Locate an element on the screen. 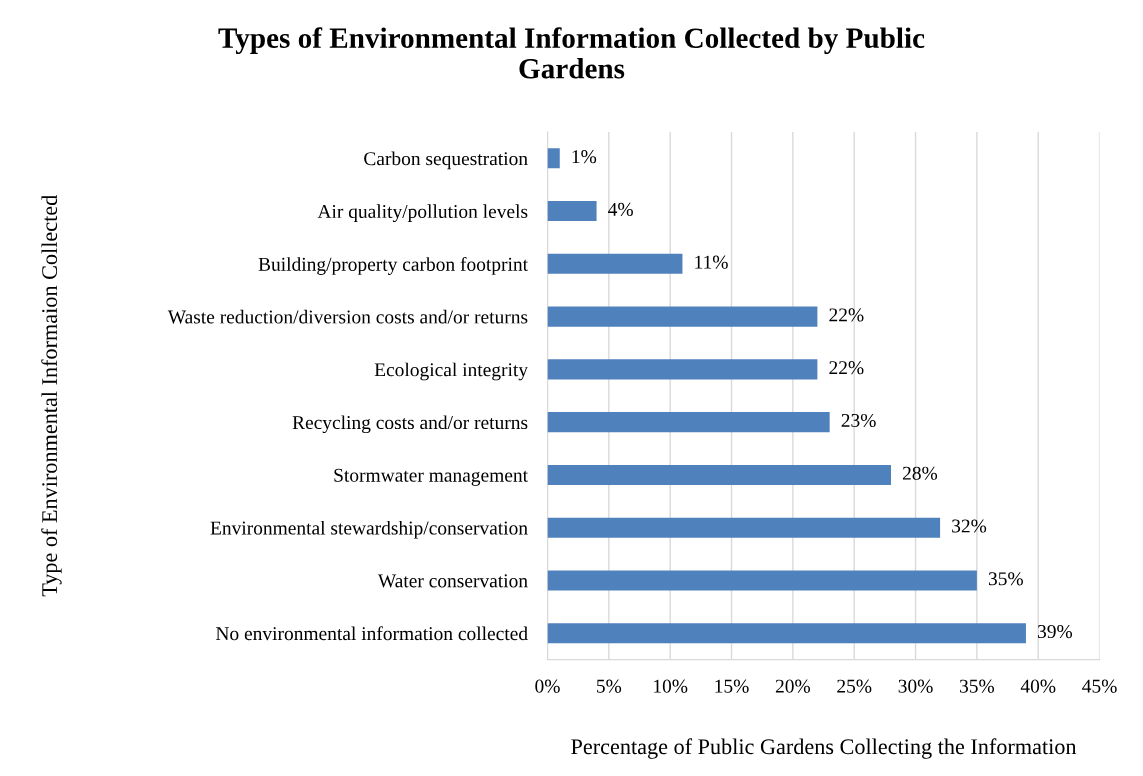 This screenshot has width=1143, height=776. x-tick-label: 40% is located at coordinates (1038, 686).